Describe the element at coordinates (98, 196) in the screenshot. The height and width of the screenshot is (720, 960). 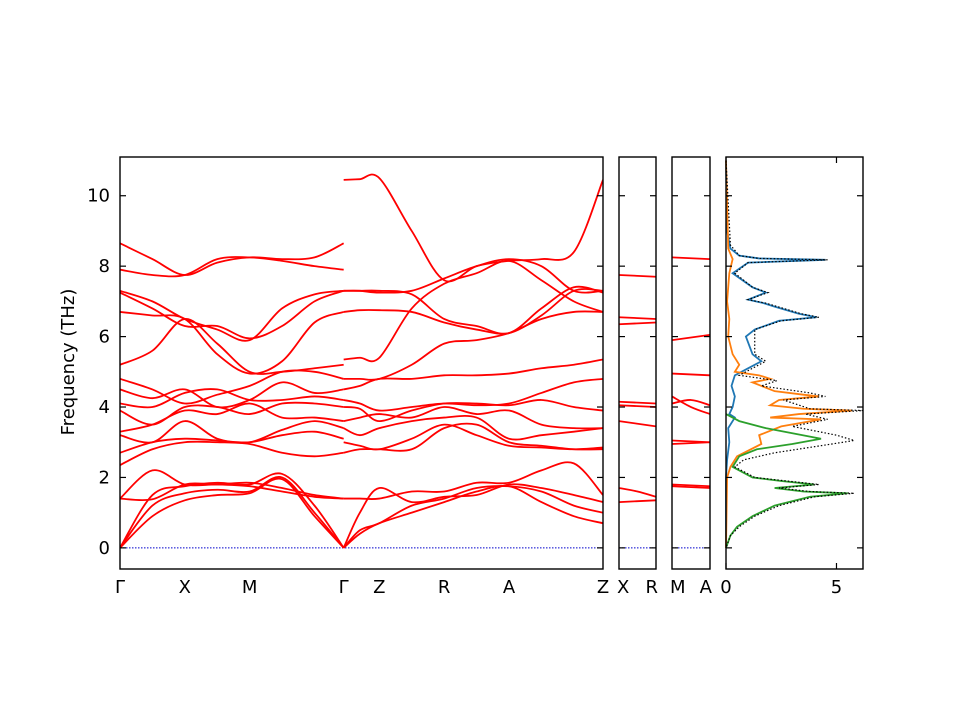
I see `y-tick-label: 10` at that location.